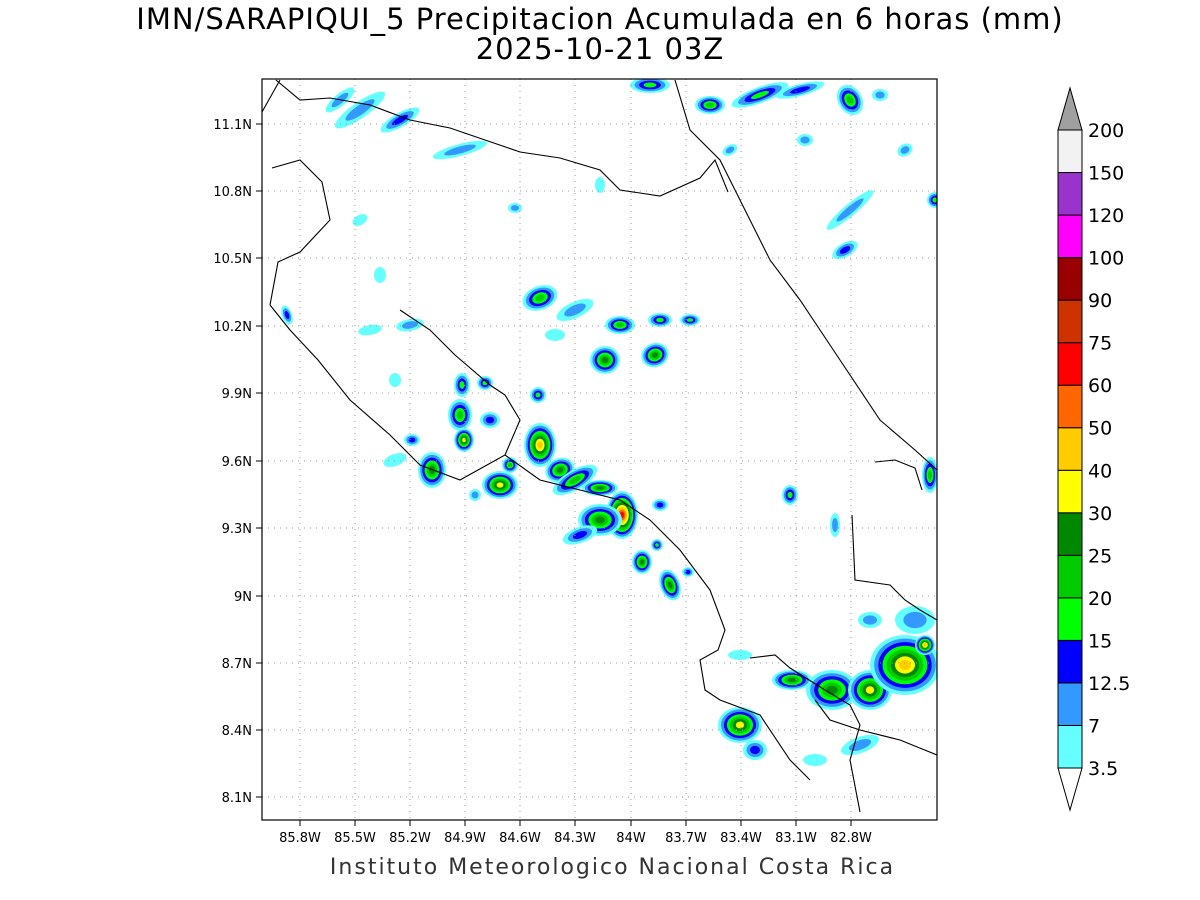 The width and height of the screenshot is (1200, 900). Describe the element at coordinates (237, 462) in the screenshot. I see `lat-tick-label: 9.6N` at that location.